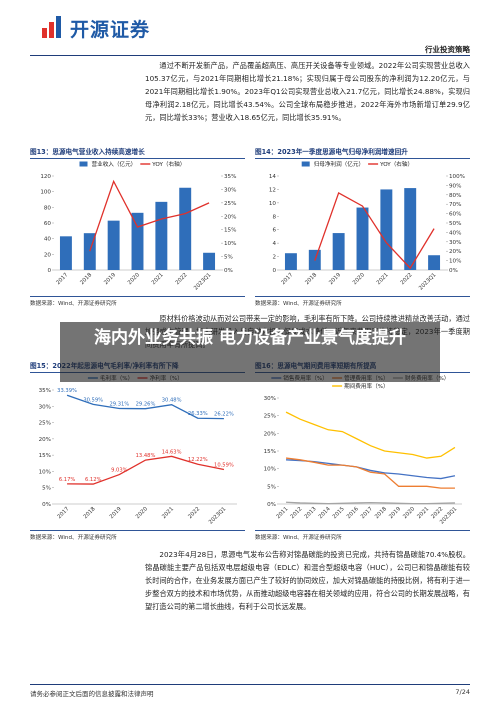 The height and width of the screenshot is (707, 500). What do you see at coordinates (119, 471) in the screenshot?
I see `data-label: 9.03%` at bounding box center [119, 471].